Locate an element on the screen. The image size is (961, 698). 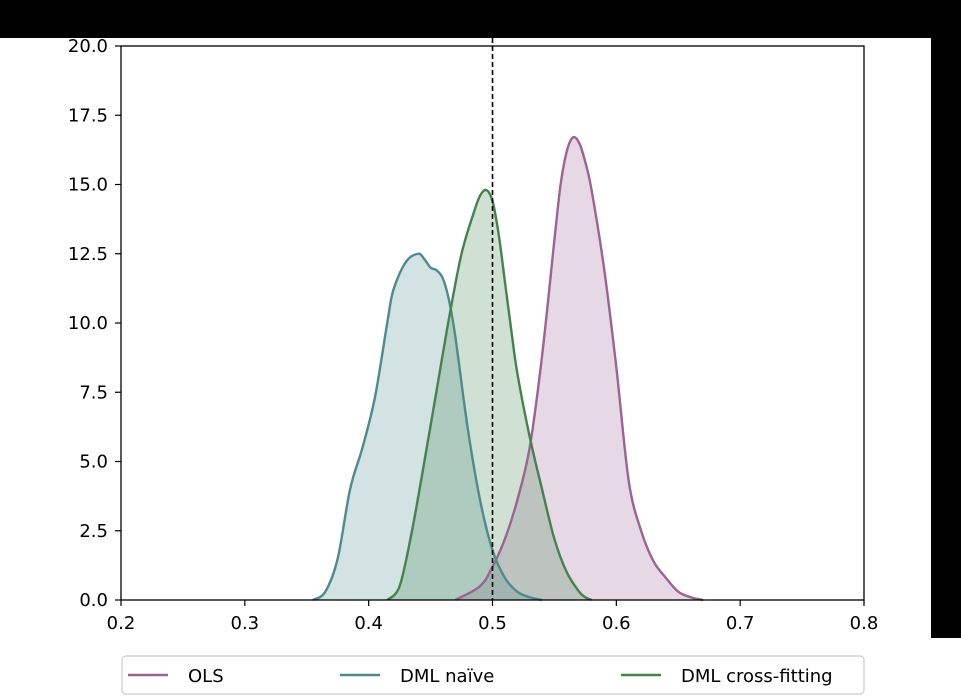
y-tick-label: 20.0 is located at coordinates (88, 46).